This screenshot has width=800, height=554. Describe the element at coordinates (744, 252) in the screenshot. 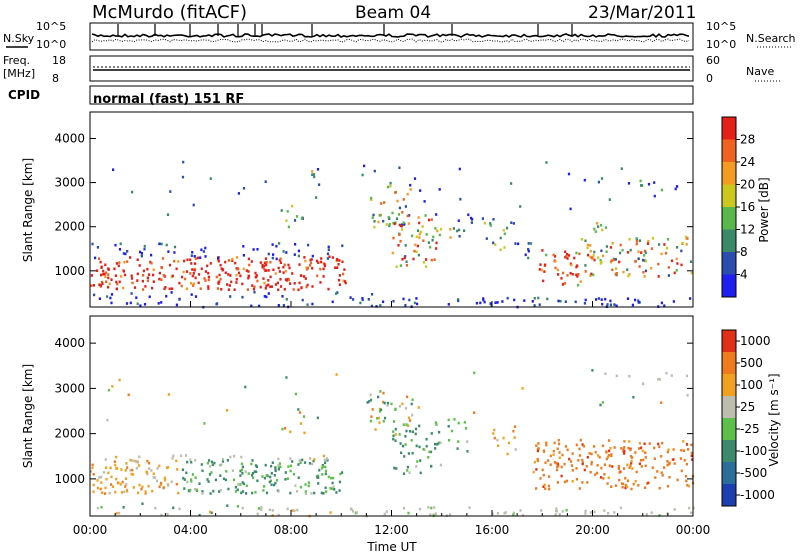

I see `power-colorbar-tick-label: 8` at that location.